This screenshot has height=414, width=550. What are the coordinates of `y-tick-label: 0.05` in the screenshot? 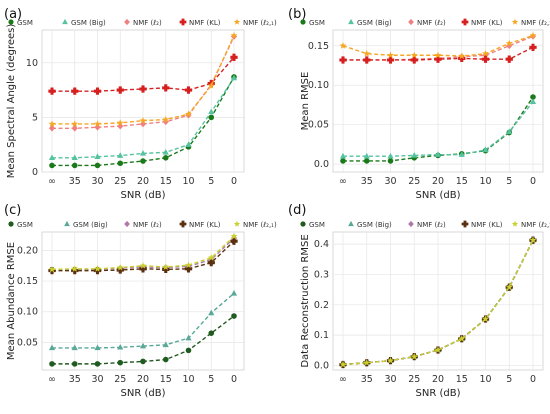 It's located at (318, 125).